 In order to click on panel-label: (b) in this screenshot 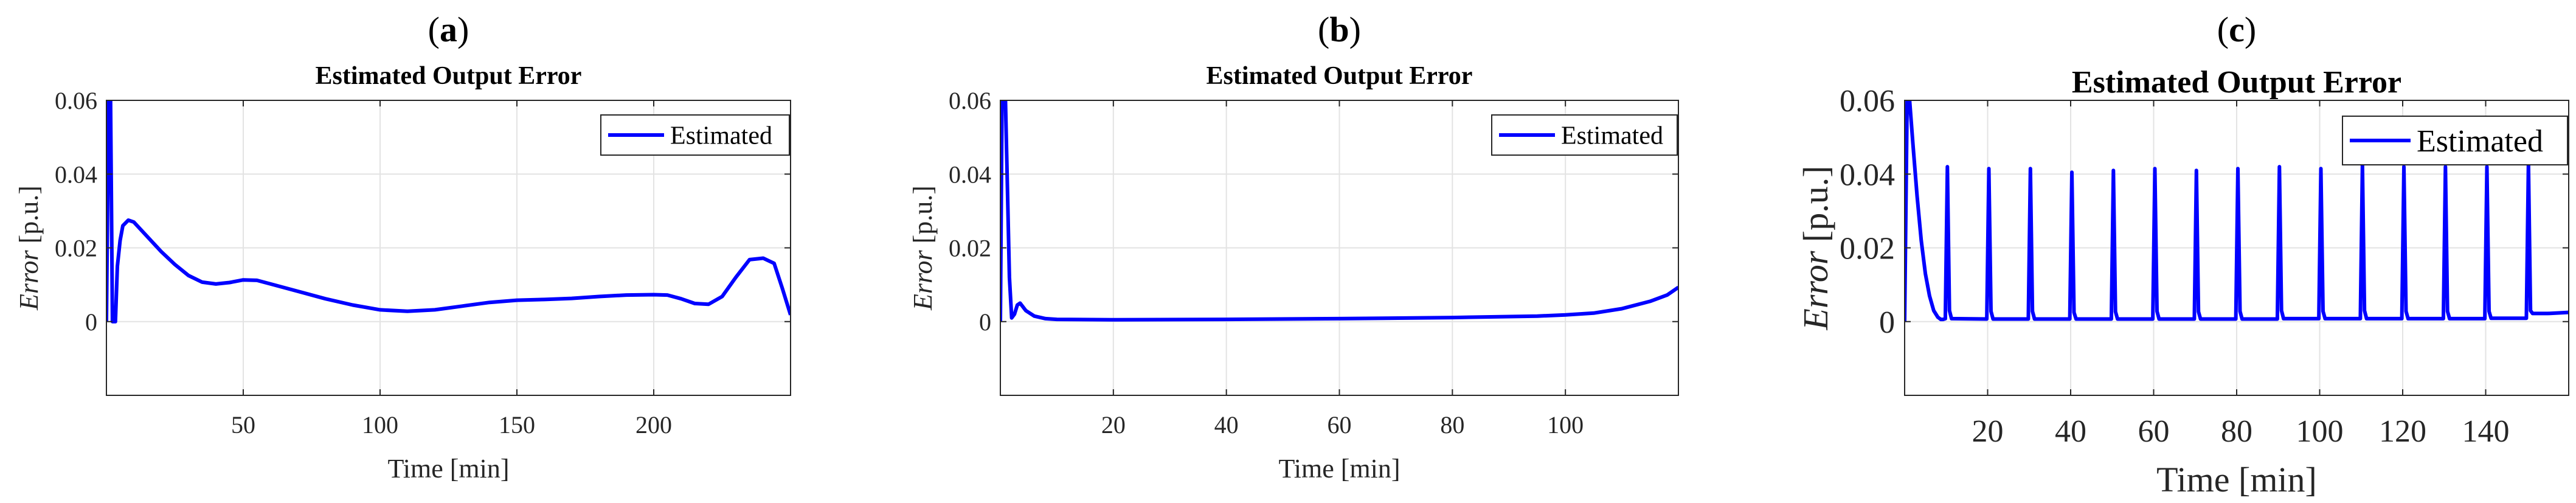, I will do `click(1339, 29)`.